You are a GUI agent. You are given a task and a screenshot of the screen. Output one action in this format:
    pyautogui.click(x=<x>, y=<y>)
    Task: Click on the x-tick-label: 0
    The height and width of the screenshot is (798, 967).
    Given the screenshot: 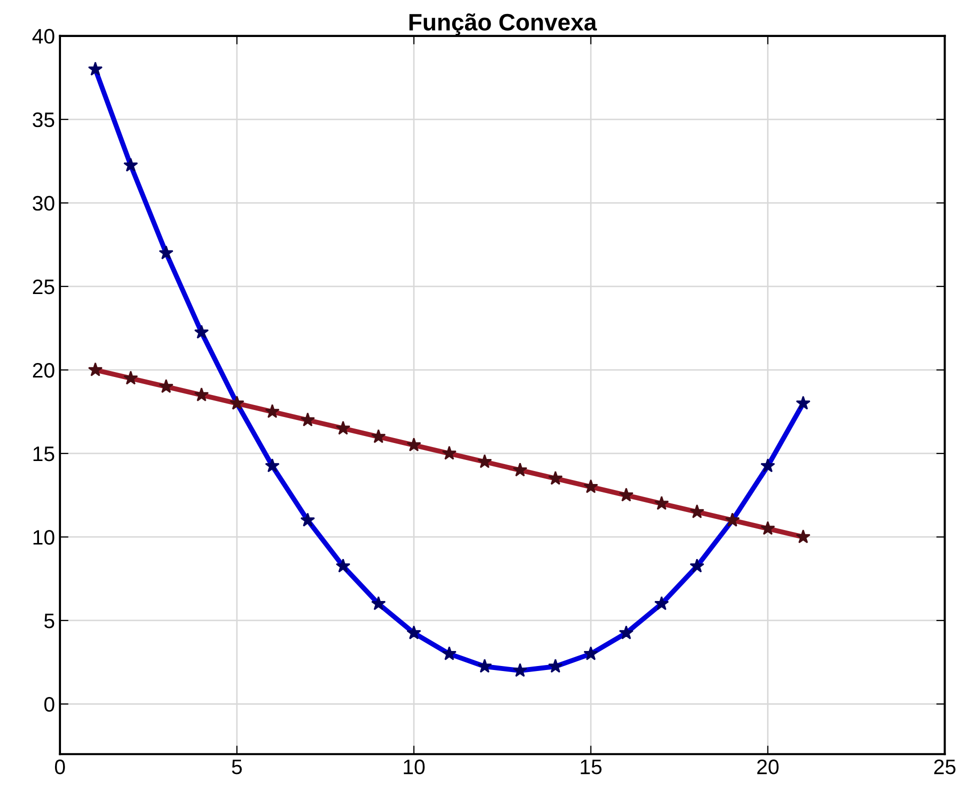 What is the action you would take?
    pyautogui.click(x=59, y=767)
    